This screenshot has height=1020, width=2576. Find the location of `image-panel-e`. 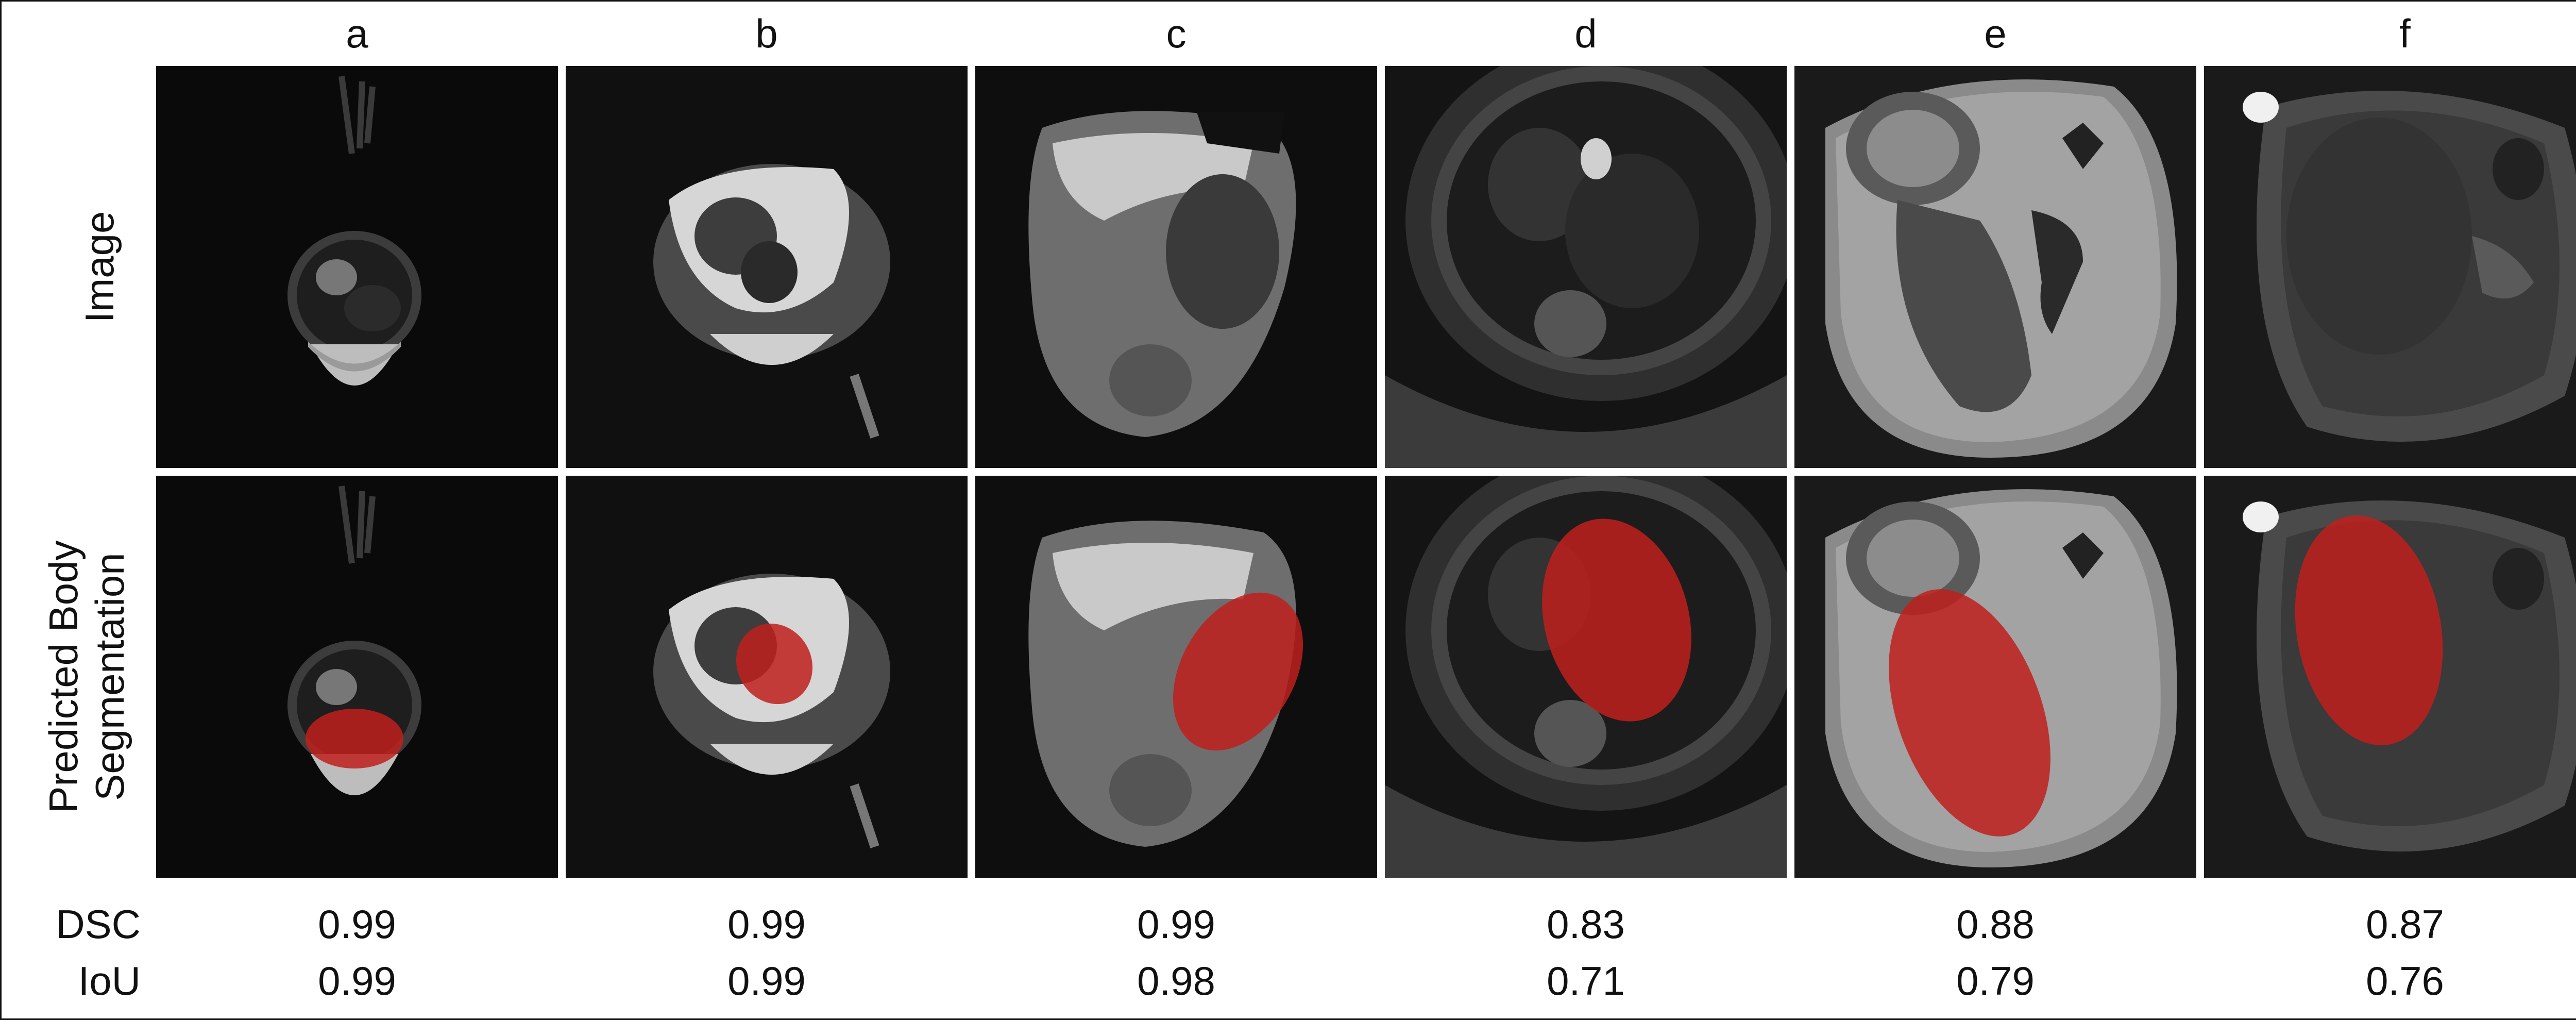

image-panel-e is located at coordinates (1995, 267).